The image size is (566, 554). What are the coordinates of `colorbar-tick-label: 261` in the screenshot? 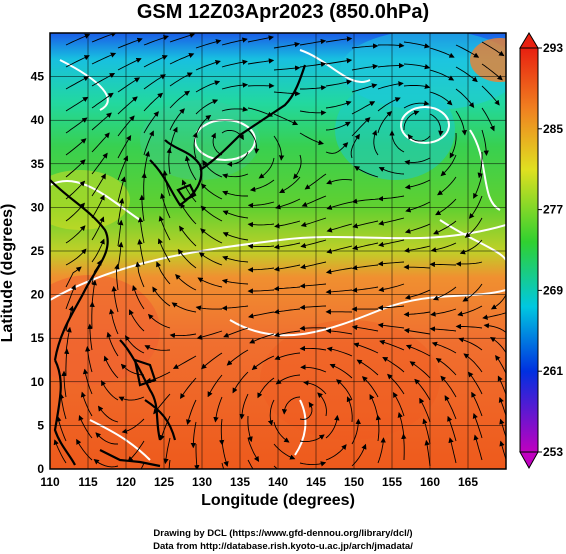 It's located at (553, 371).